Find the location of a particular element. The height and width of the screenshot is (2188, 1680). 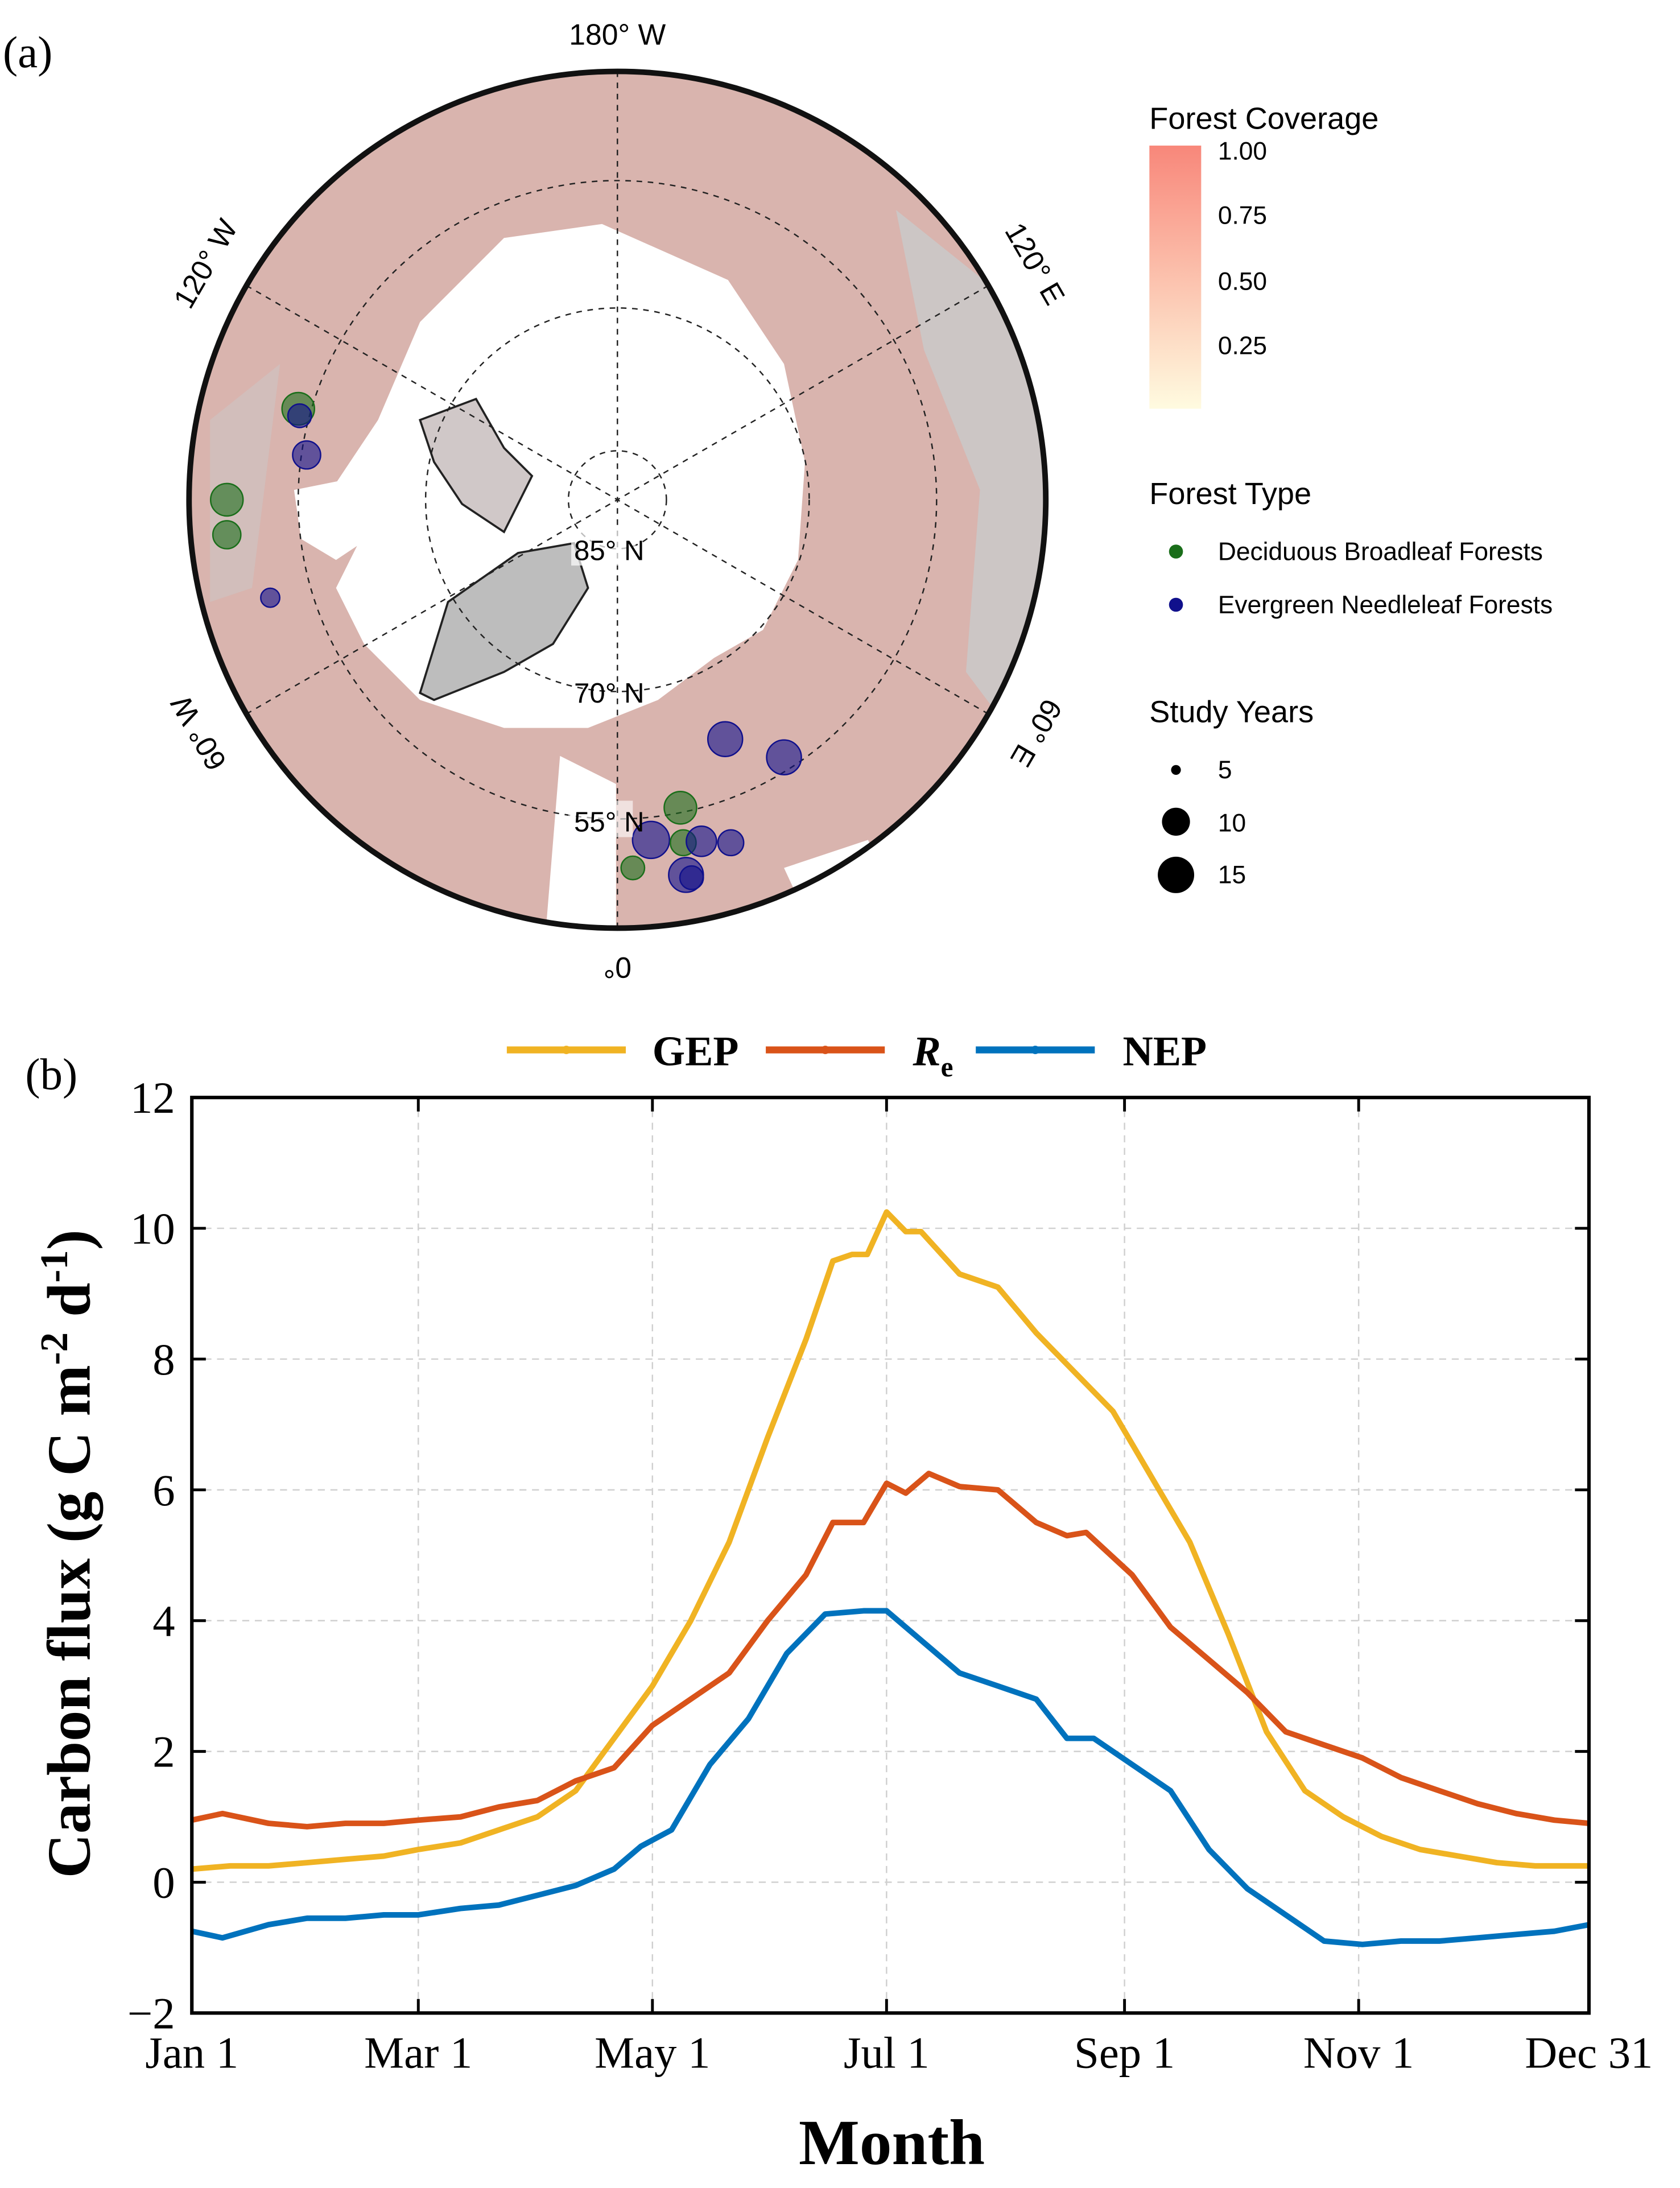

x-tick-label: May 1 is located at coordinates (652, 2053).